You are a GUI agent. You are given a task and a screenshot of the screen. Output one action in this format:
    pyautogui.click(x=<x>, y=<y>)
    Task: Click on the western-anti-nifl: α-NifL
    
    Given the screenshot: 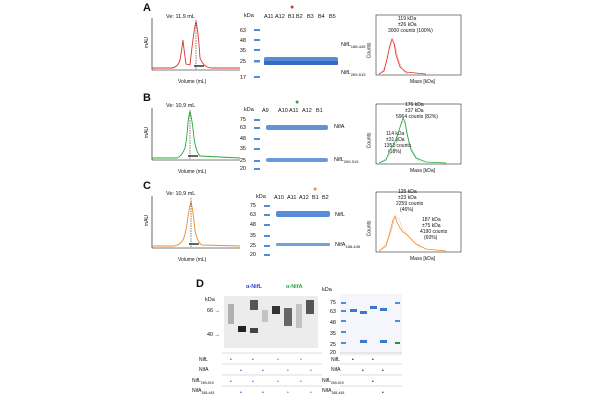 What is the action you would take?
    pyautogui.click(x=254, y=287)
    